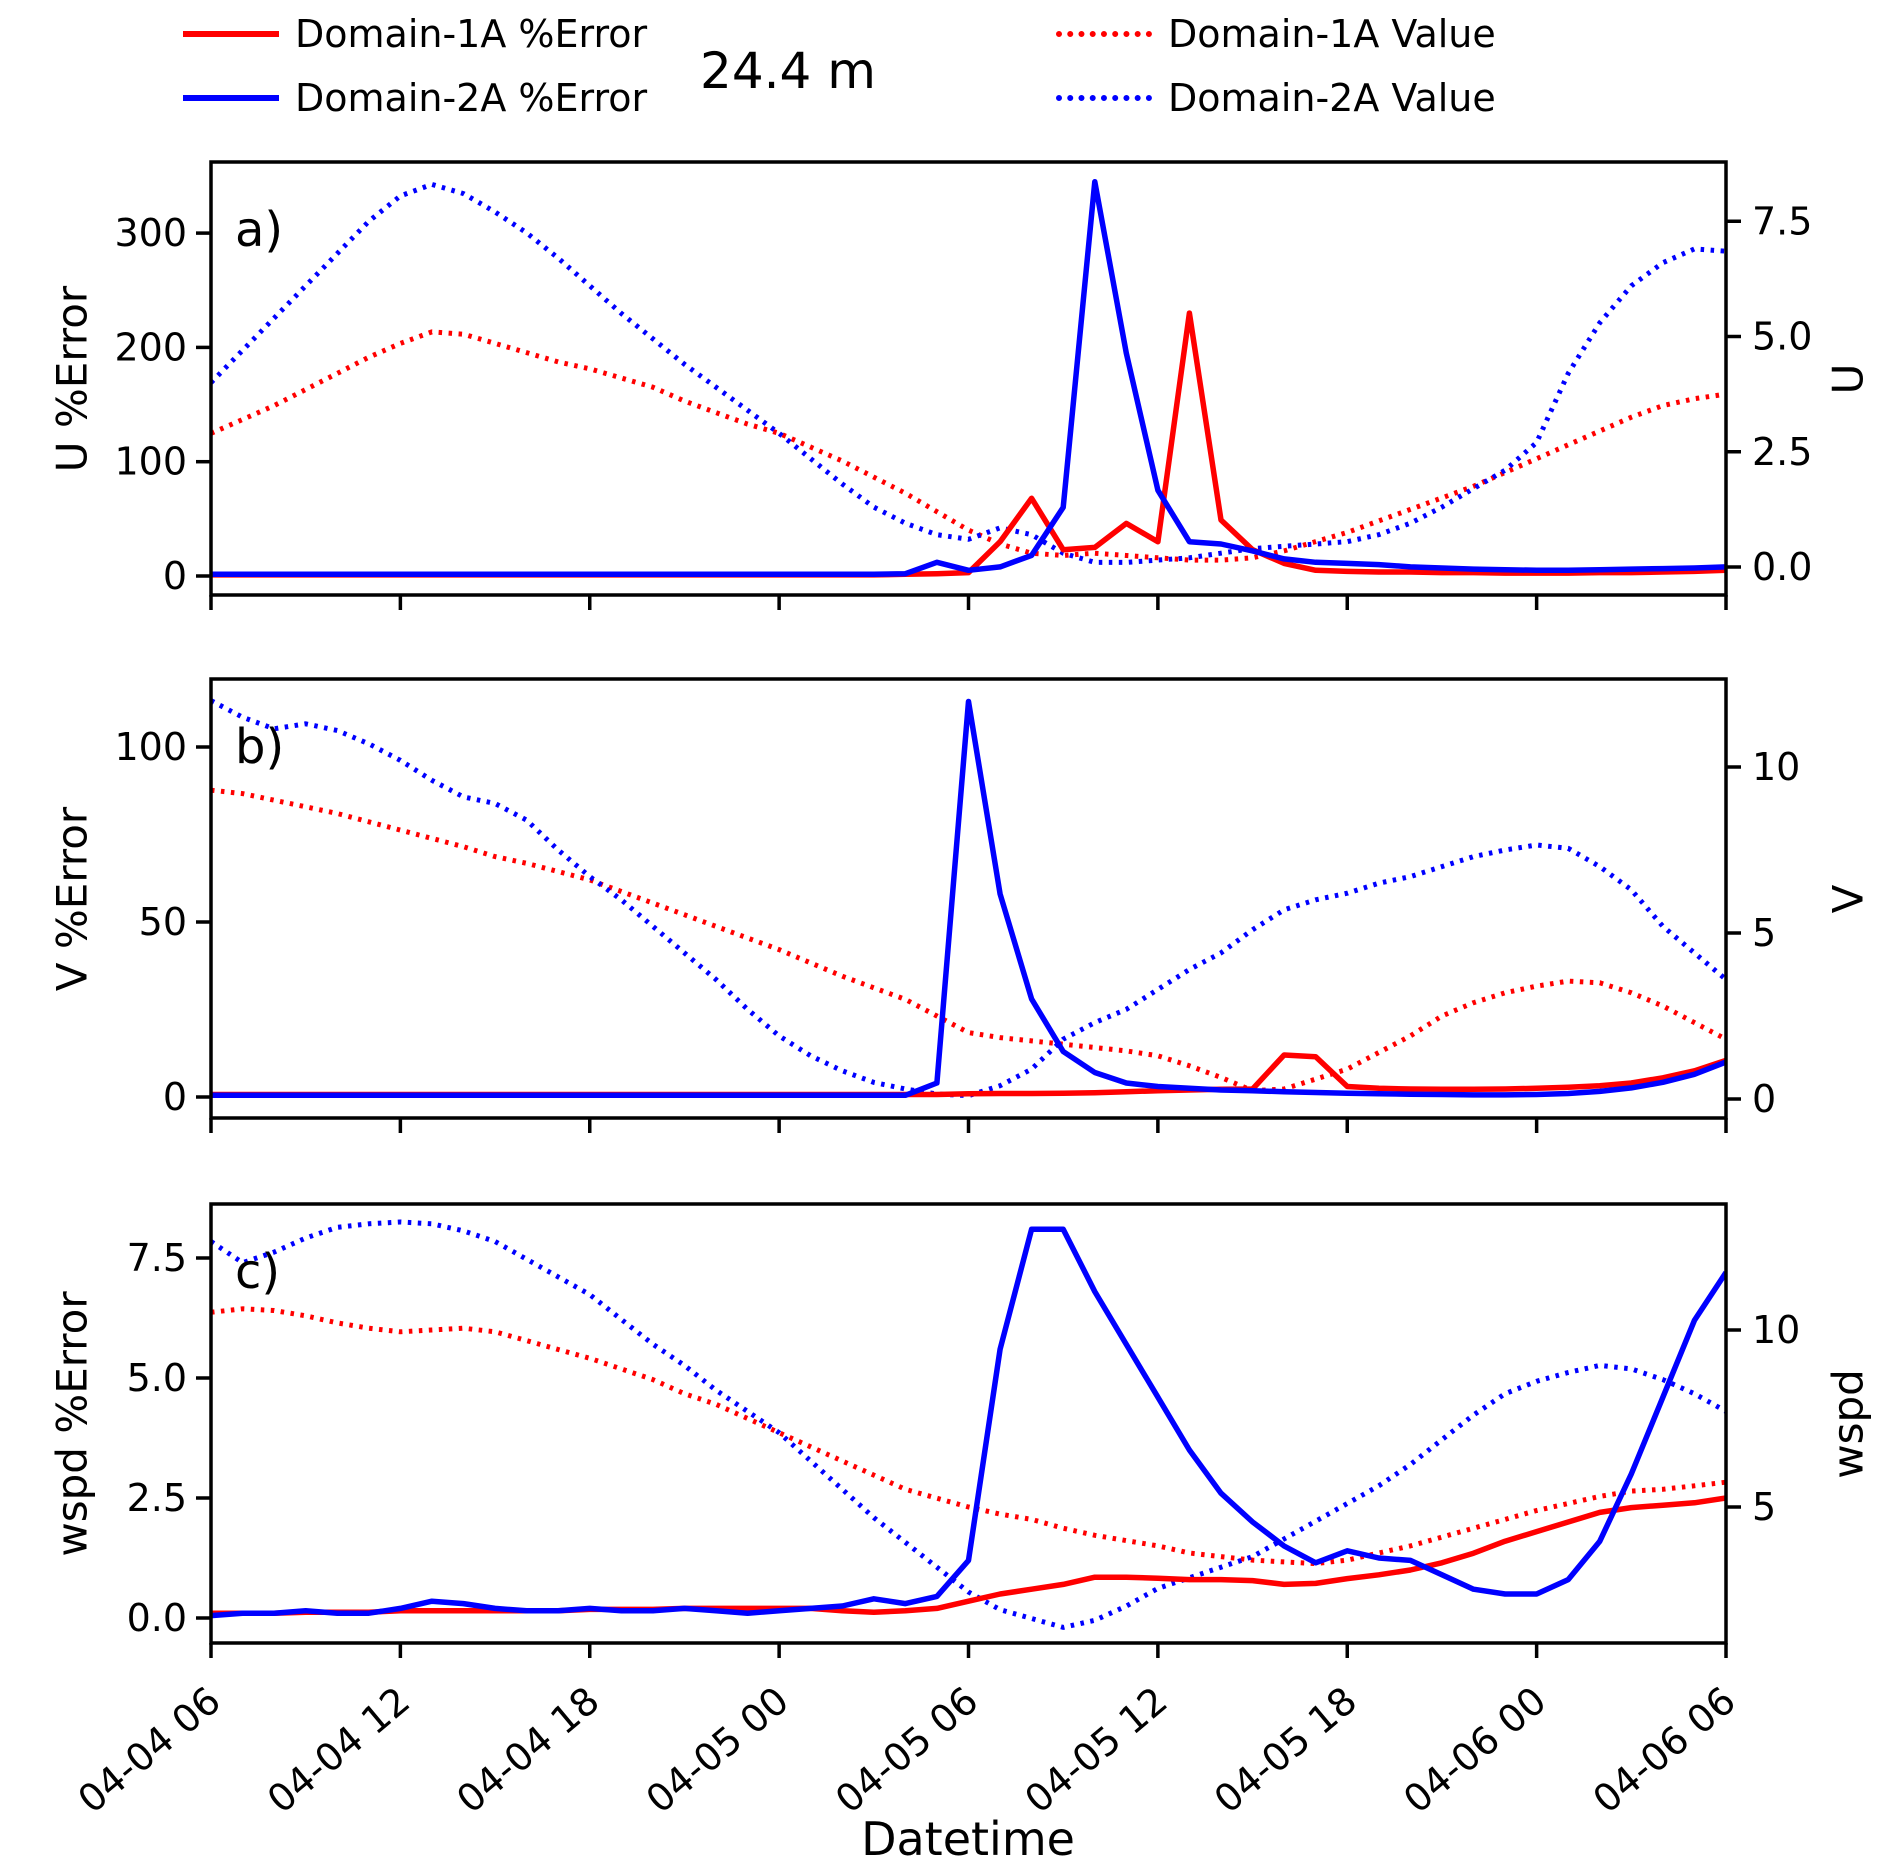 This screenshot has width=1892, height=1873. What do you see at coordinates (72, 1424) in the screenshot?
I see `ylabel-wspd-percent-error: wspd %Error` at bounding box center [72, 1424].